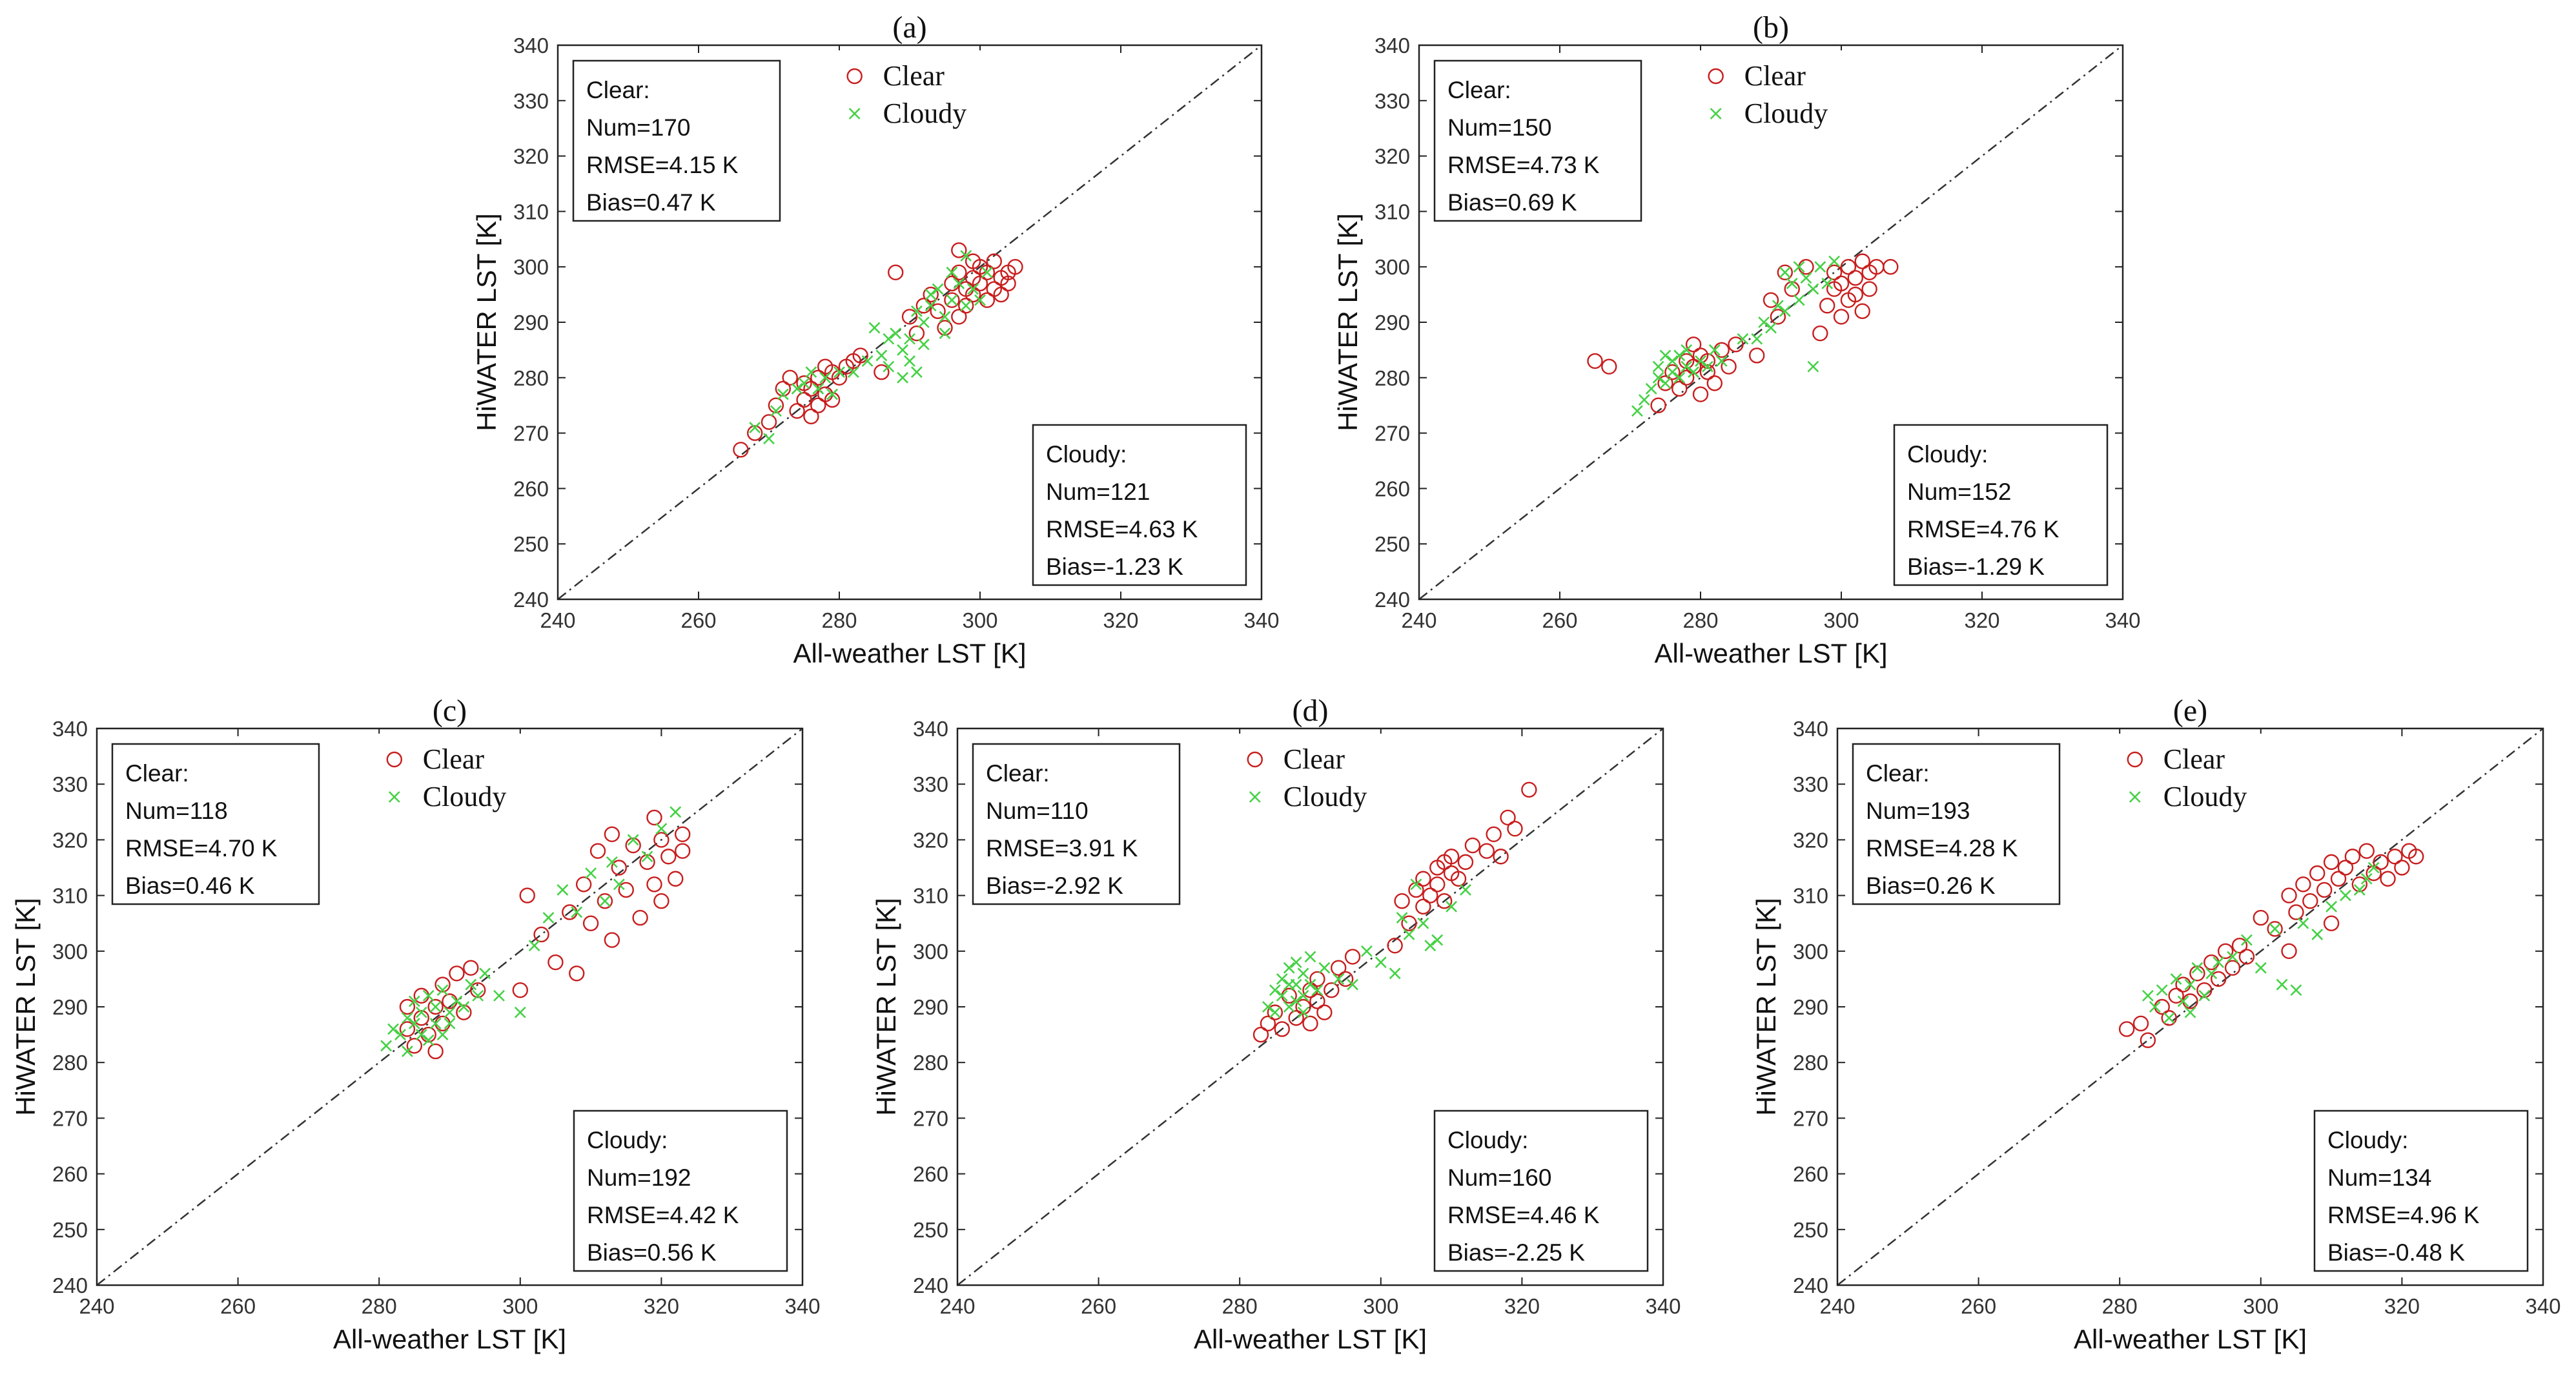 The width and height of the screenshot is (2576, 1373). I want to click on legend: Clear Cloudy, so click(1315, 778).